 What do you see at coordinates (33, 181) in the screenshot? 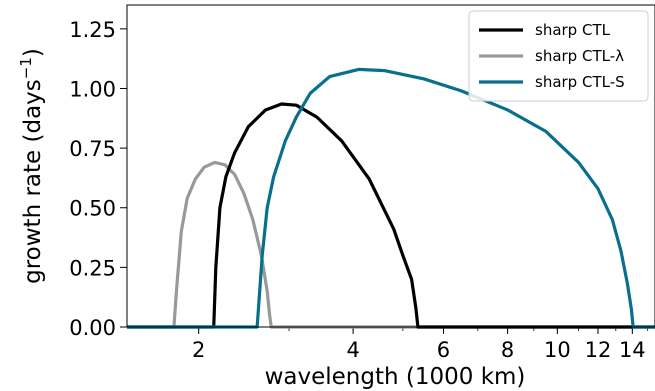
I see `y-axis-label-main: growth rate (days` at bounding box center [33, 181].